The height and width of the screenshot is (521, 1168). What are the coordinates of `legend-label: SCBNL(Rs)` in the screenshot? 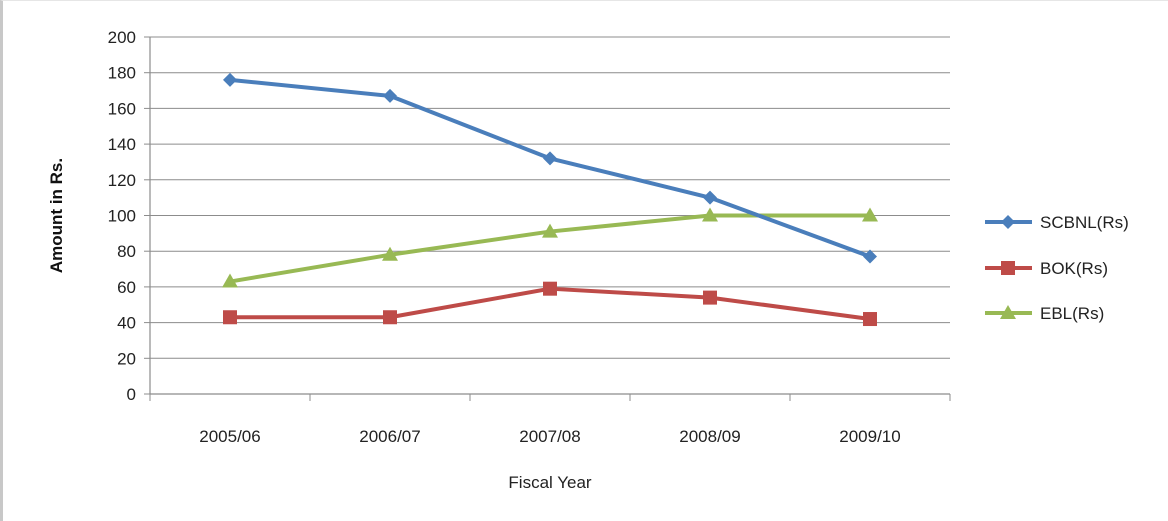 It's located at (1084, 222).